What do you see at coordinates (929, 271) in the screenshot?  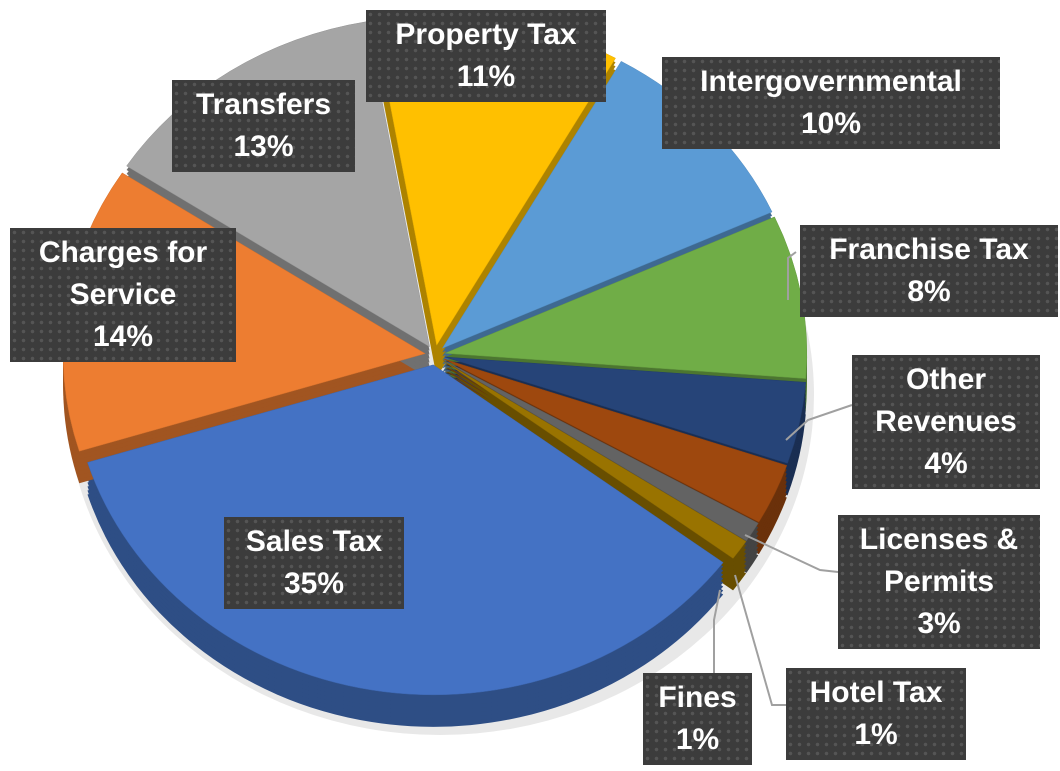 I see `data-label: Franchise Tax 8%` at bounding box center [929, 271].